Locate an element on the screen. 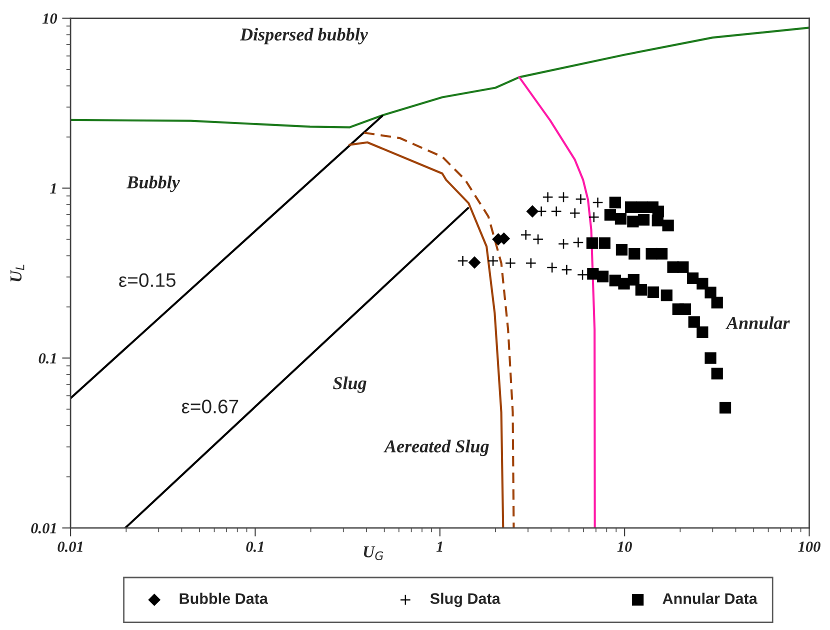 Image resolution: width=830 pixels, height=630 pixels. x-tick-label: 0.01 is located at coordinates (70, 547).